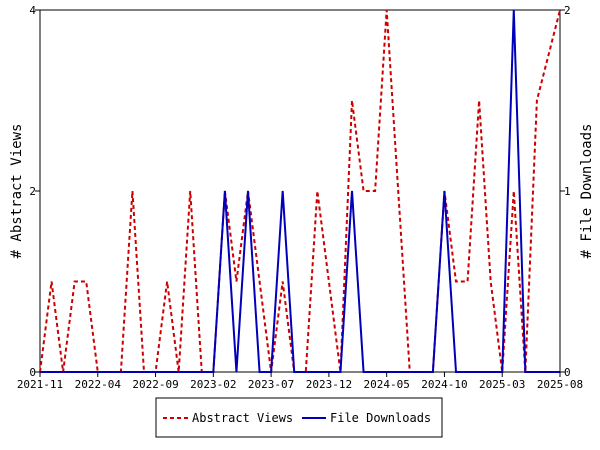 Image resolution: width=600 pixels, height=450 pixels. Describe the element at coordinates (567, 191) in the screenshot. I see `y-right-tick-label: 1` at that location.